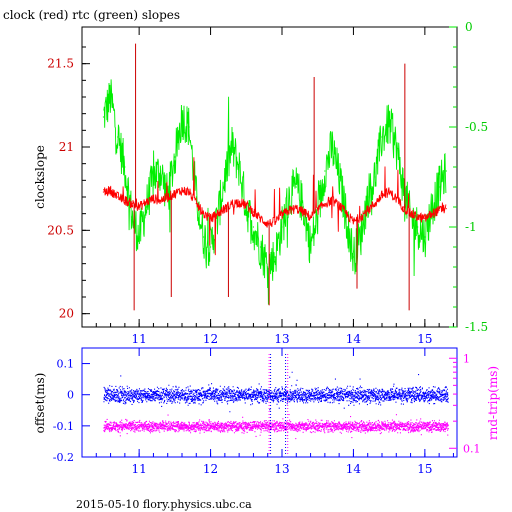  What do you see at coordinates (63, 457) in the screenshot?
I see `bottom-y-left-tick-label: -0.2` at bounding box center [63, 457].